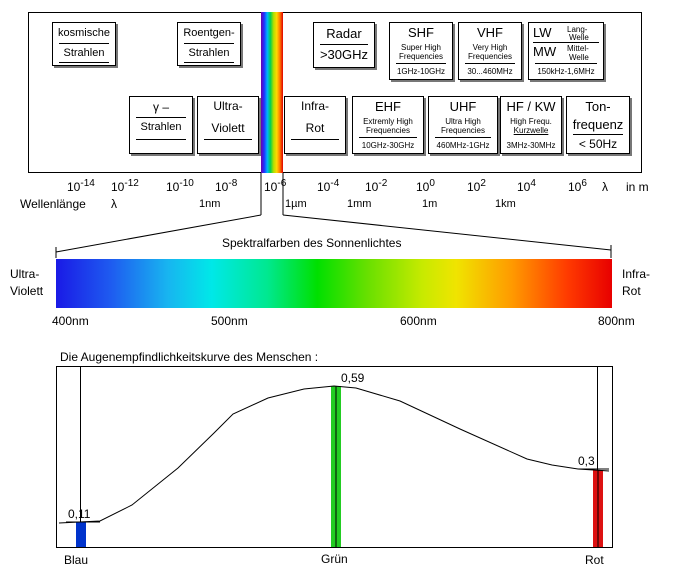 The height and width of the screenshot is (575, 680). Describe the element at coordinates (70, 321) in the screenshot. I see `tick-400nm: 400nm` at that location.